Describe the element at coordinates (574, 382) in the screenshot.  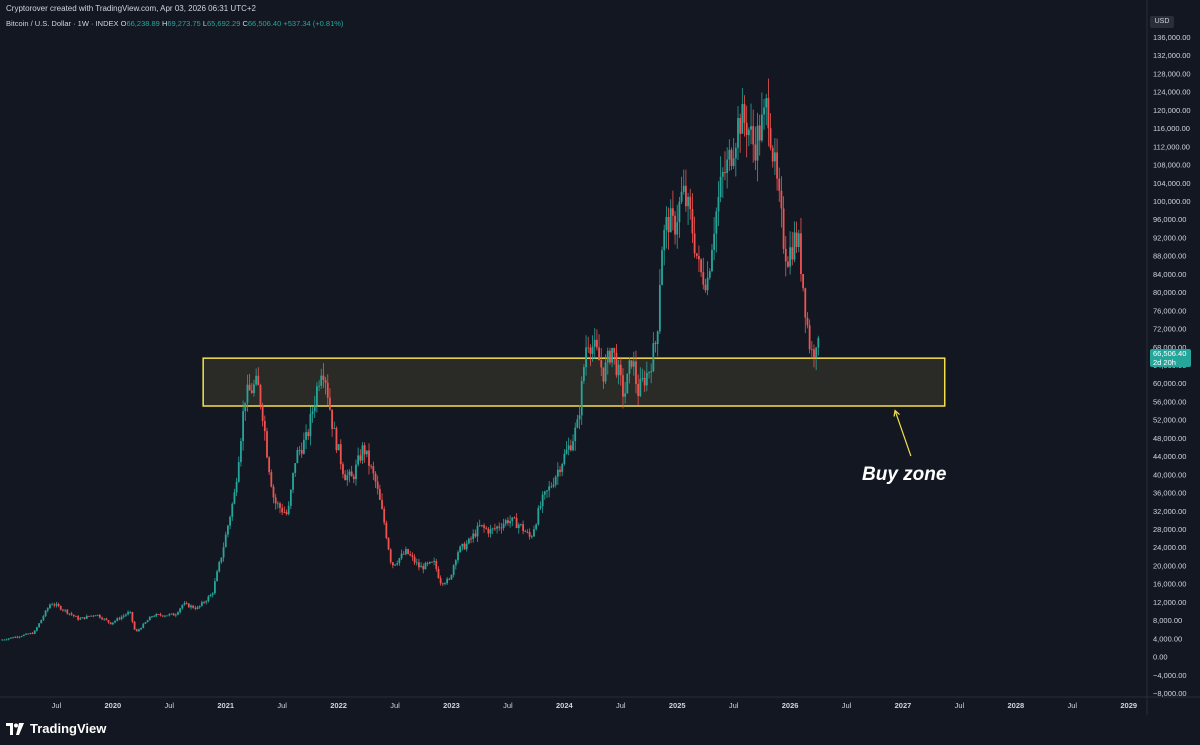
I see `buy-zone-rectangle` at that location.